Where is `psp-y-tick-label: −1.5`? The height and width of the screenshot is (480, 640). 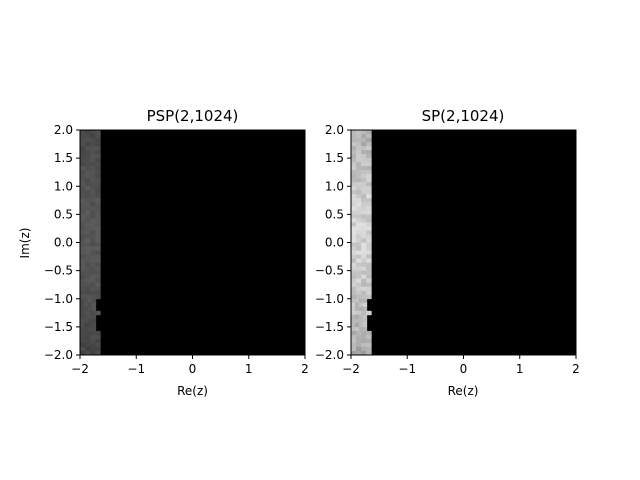 psp-y-tick-label: −1.5 is located at coordinates (58, 327).